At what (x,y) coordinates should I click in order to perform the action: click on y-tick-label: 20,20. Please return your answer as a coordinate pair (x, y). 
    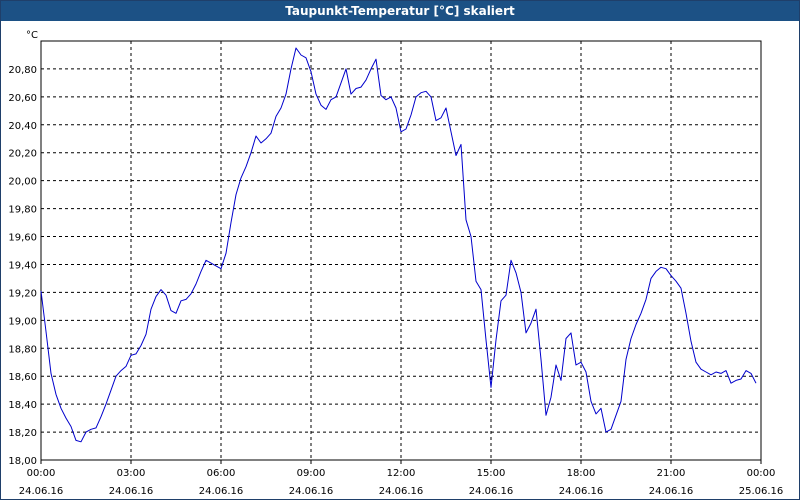
    Looking at the image, I should click on (22, 154).